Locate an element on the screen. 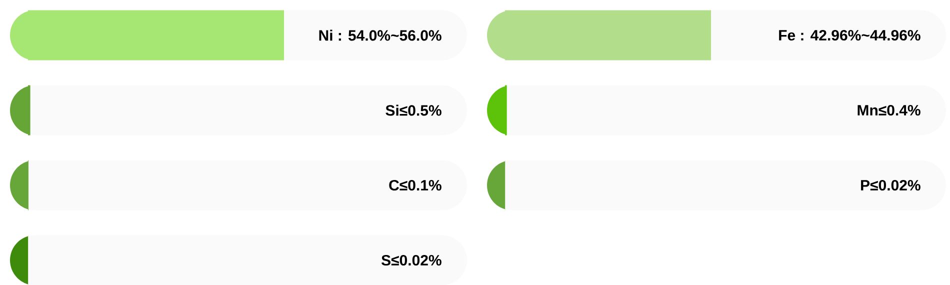 The width and height of the screenshot is (950, 285). data-label: Si≤0.5% is located at coordinates (414, 110).